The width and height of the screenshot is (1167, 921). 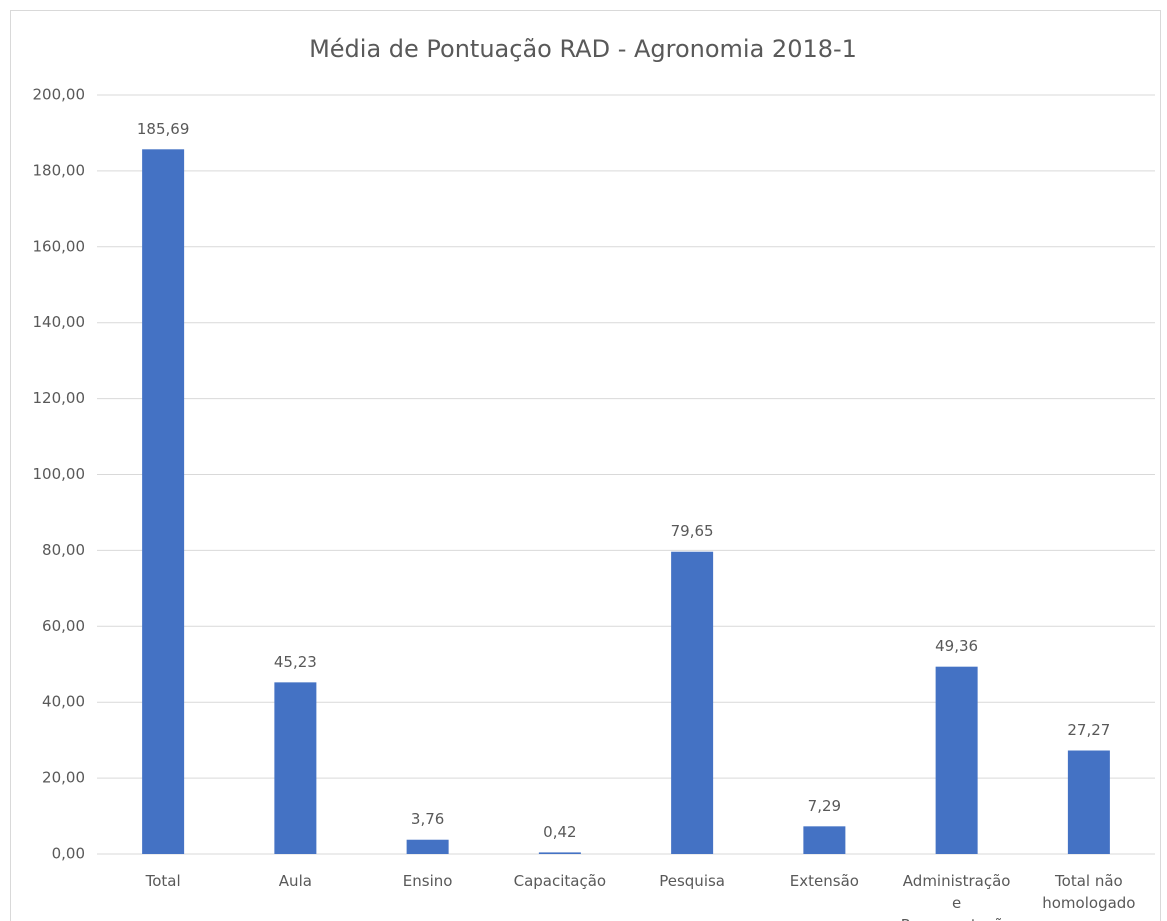 What do you see at coordinates (1088, 730) in the screenshot?
I see `data-label: 27,27` at bounding box center [1088, 730].